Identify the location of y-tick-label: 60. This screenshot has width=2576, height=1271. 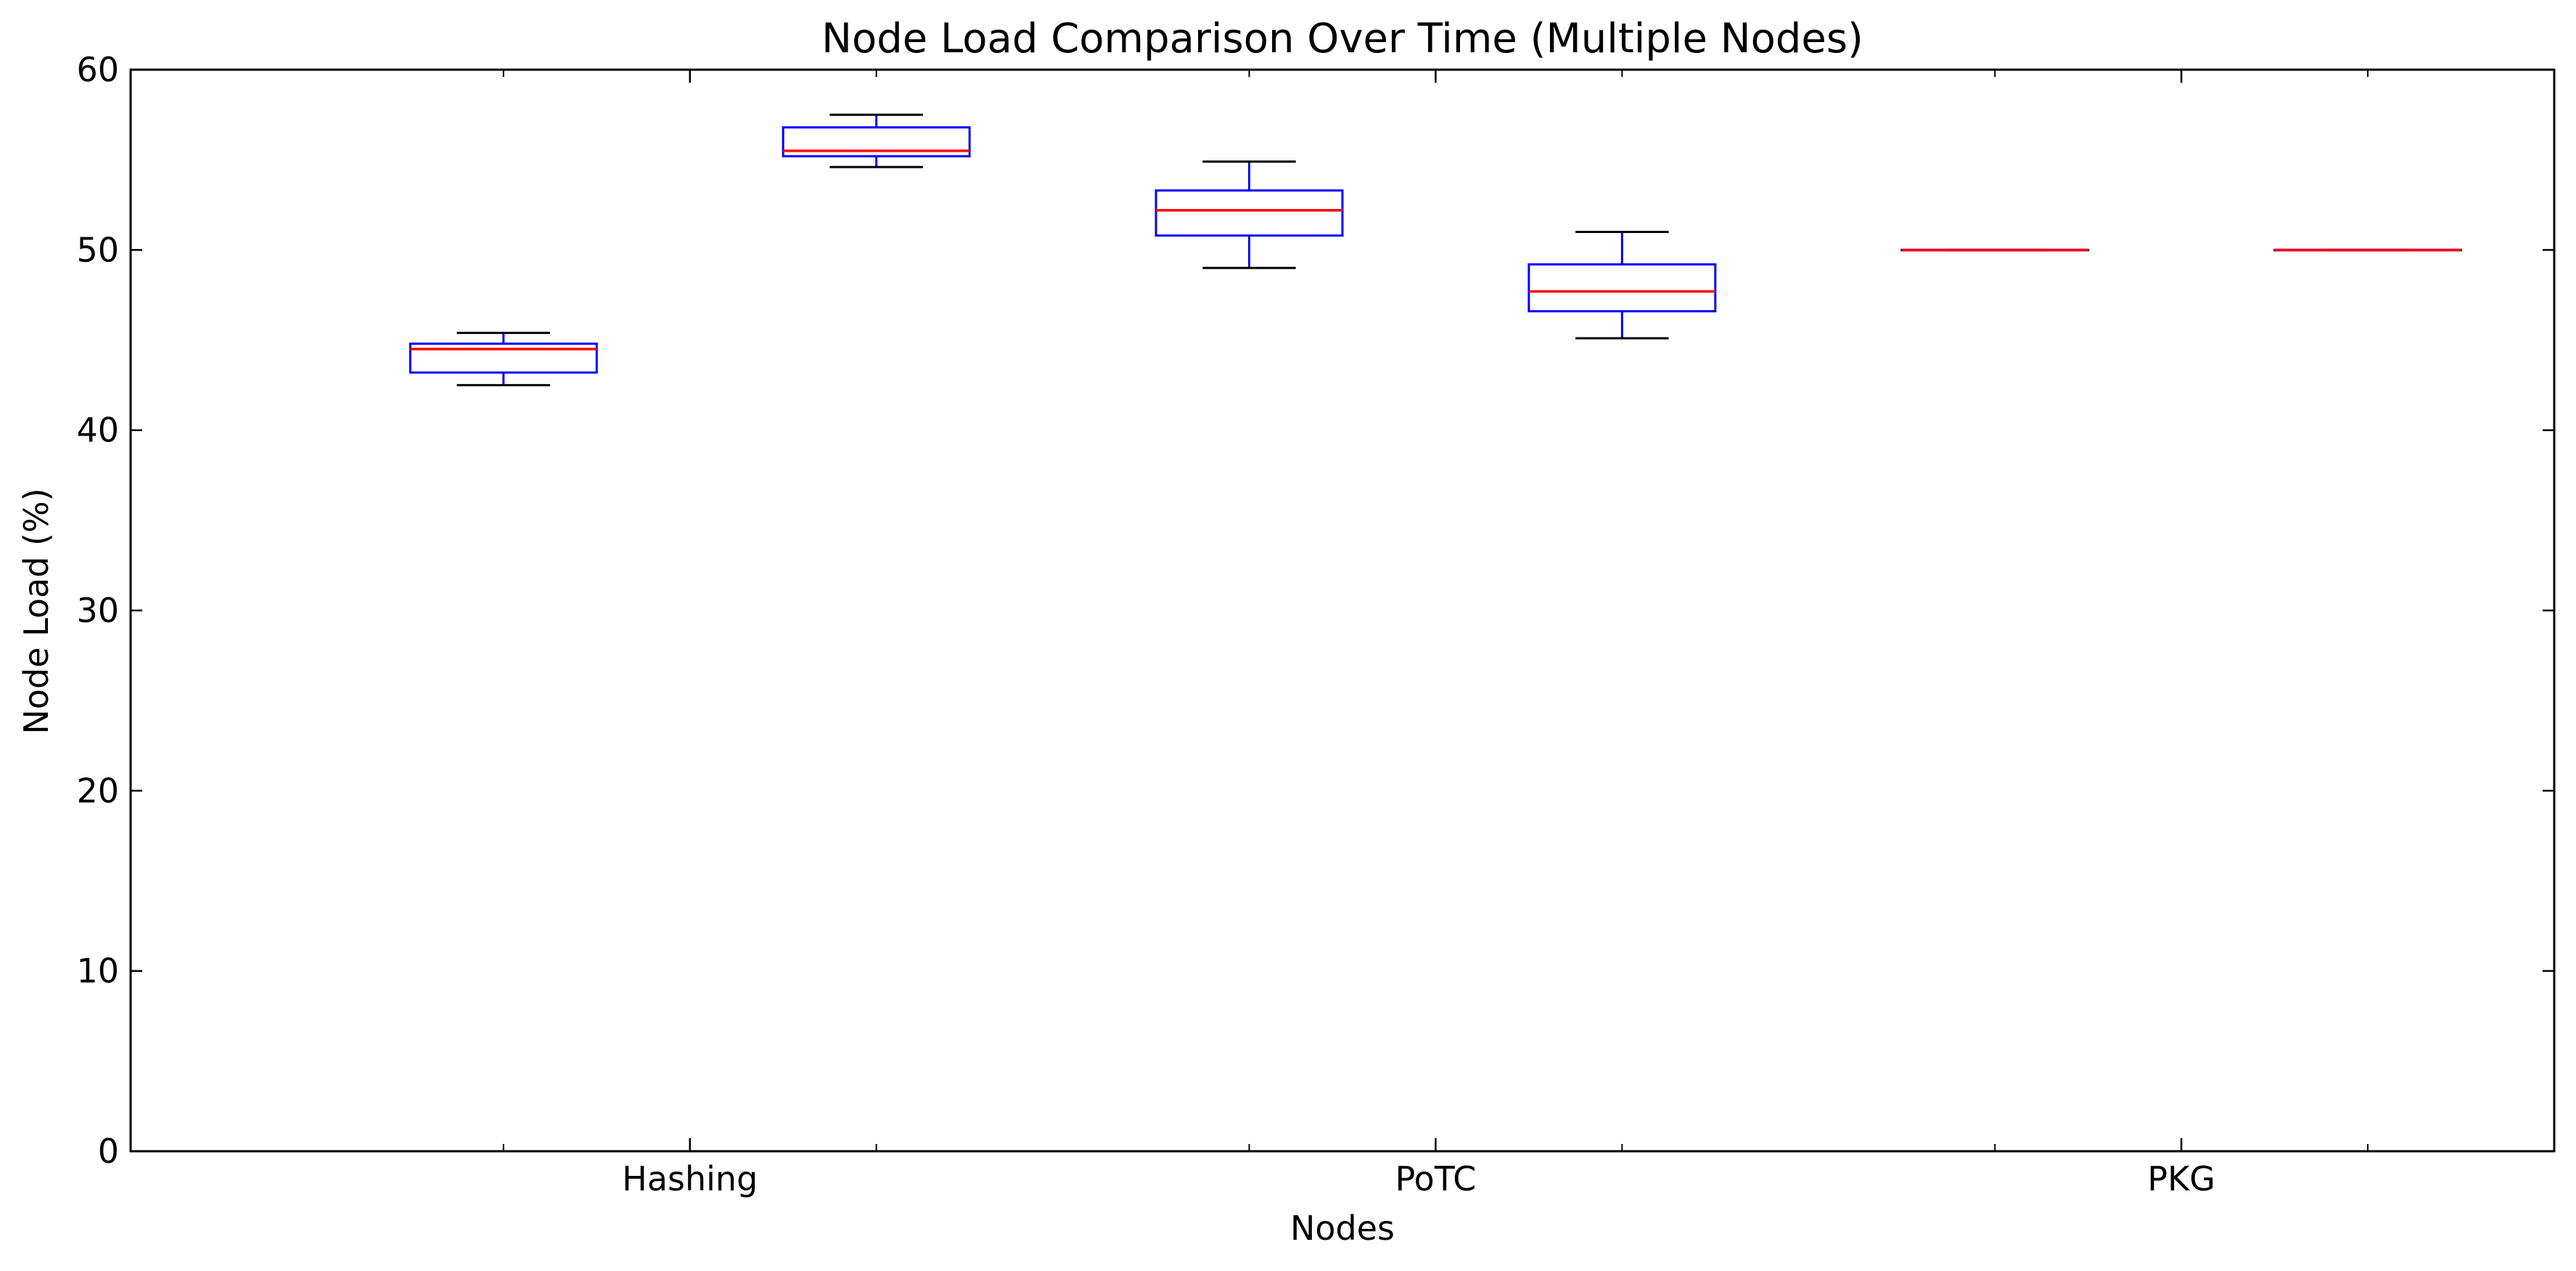
(97, 69).